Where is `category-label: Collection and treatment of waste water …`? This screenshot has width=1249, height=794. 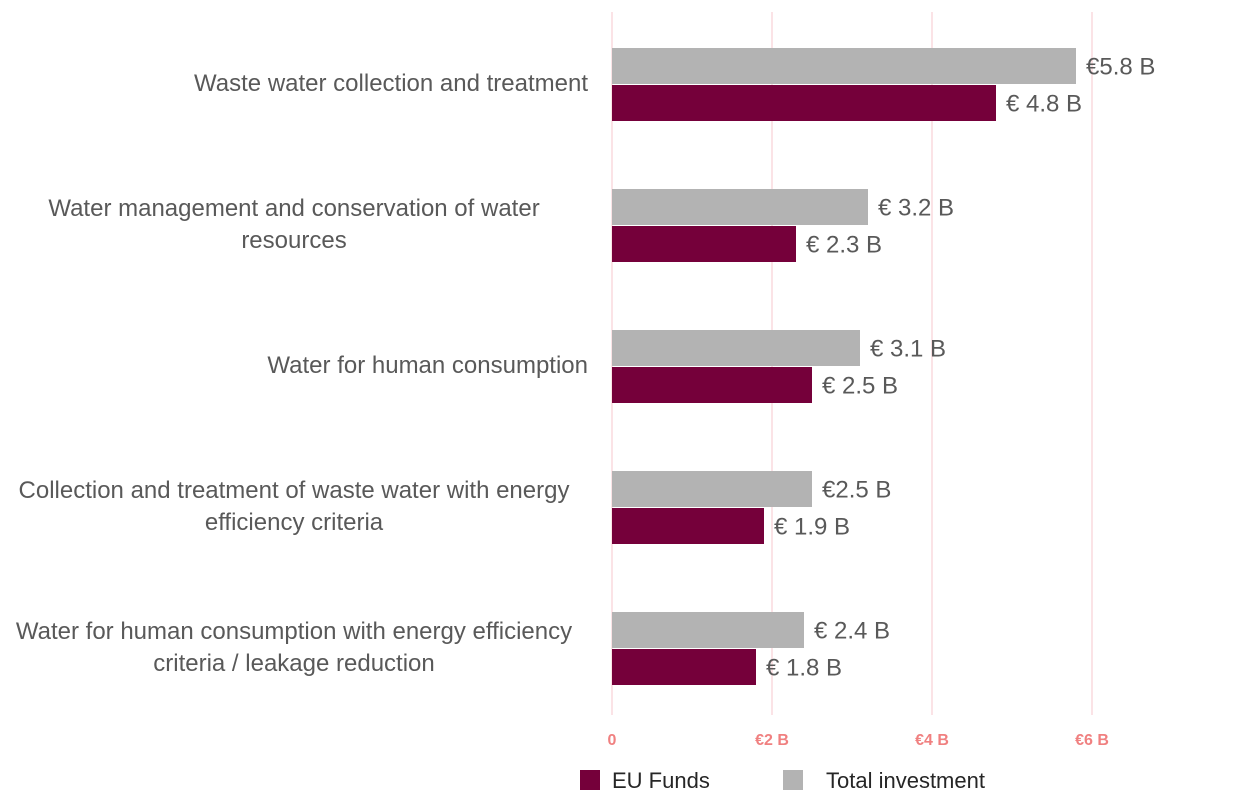
category-label: Collection and treatment of waste water … is located at coordinates (294, 506).